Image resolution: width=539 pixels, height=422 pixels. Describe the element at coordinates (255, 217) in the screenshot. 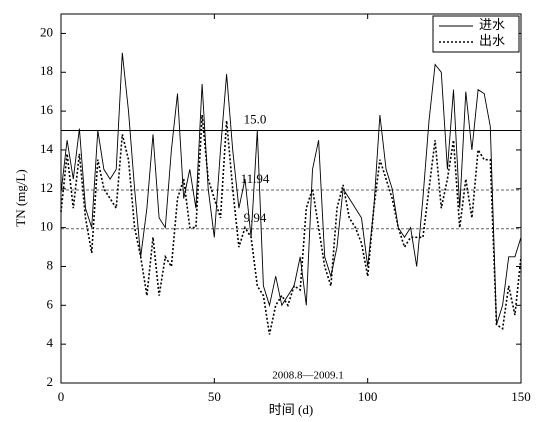

I see `reference-label: 9.94` at that location.